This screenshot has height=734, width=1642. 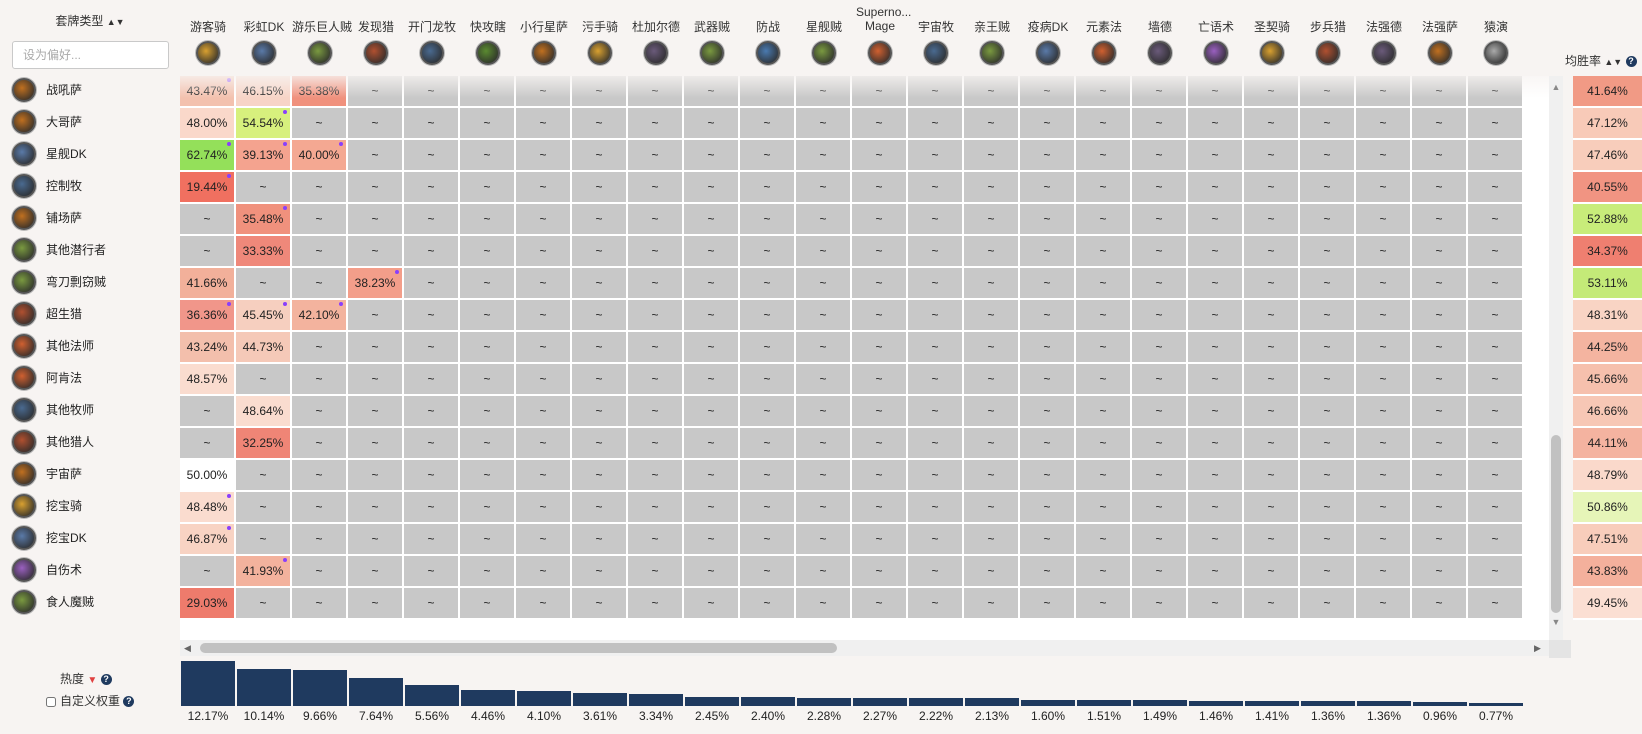 I want to click on matchup-cell: 46.87%, so click(x=208, y=540).